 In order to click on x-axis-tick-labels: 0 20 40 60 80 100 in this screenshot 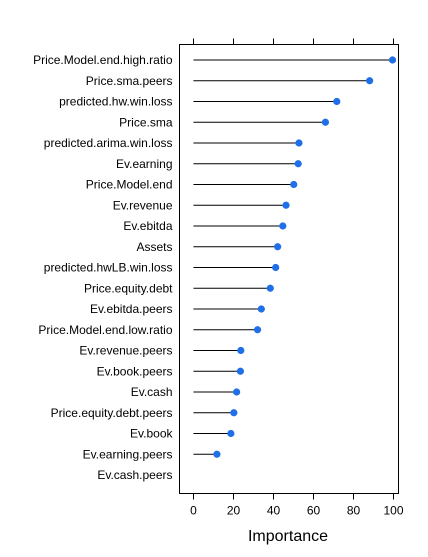, I will do `click(297, 511)`.